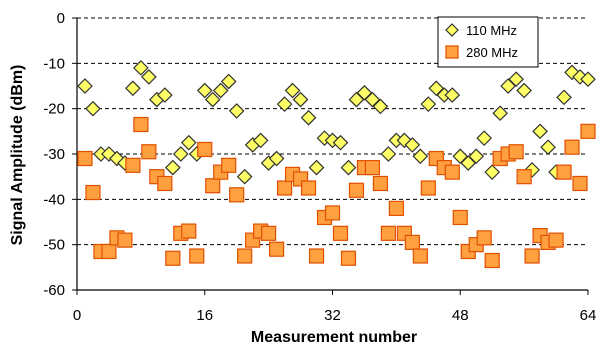  I want to click on legend-marker-square, so click(452, 52).